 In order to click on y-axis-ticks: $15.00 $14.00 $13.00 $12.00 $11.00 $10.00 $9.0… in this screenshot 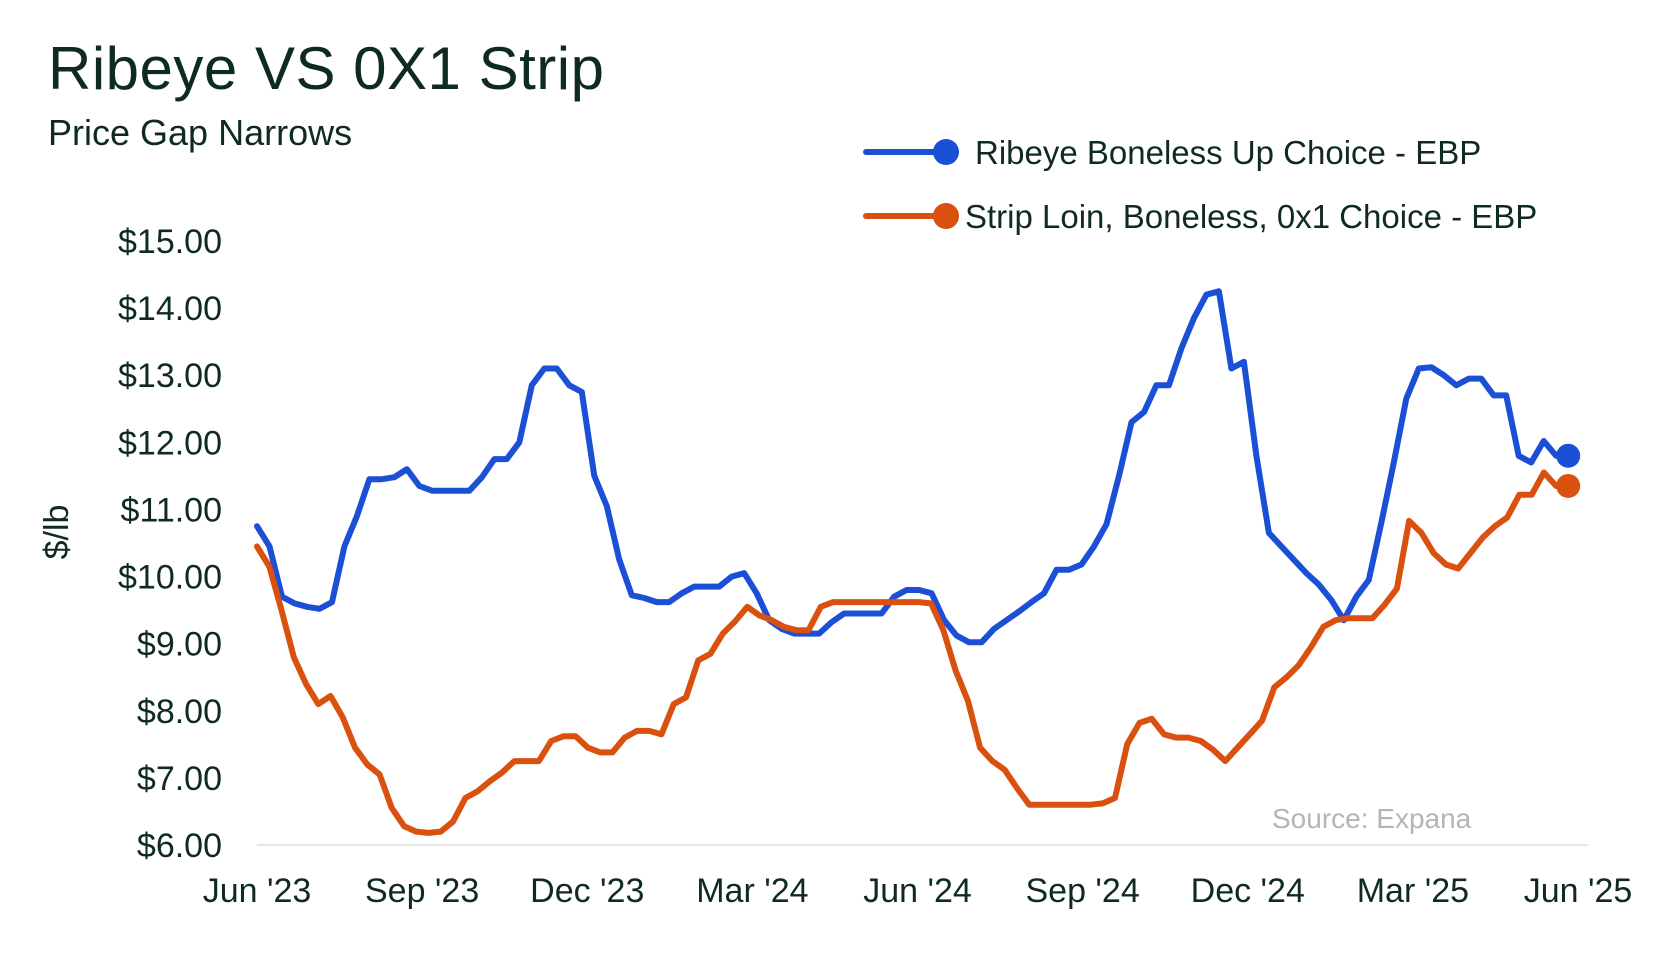, I will do `click(170, 544)`.